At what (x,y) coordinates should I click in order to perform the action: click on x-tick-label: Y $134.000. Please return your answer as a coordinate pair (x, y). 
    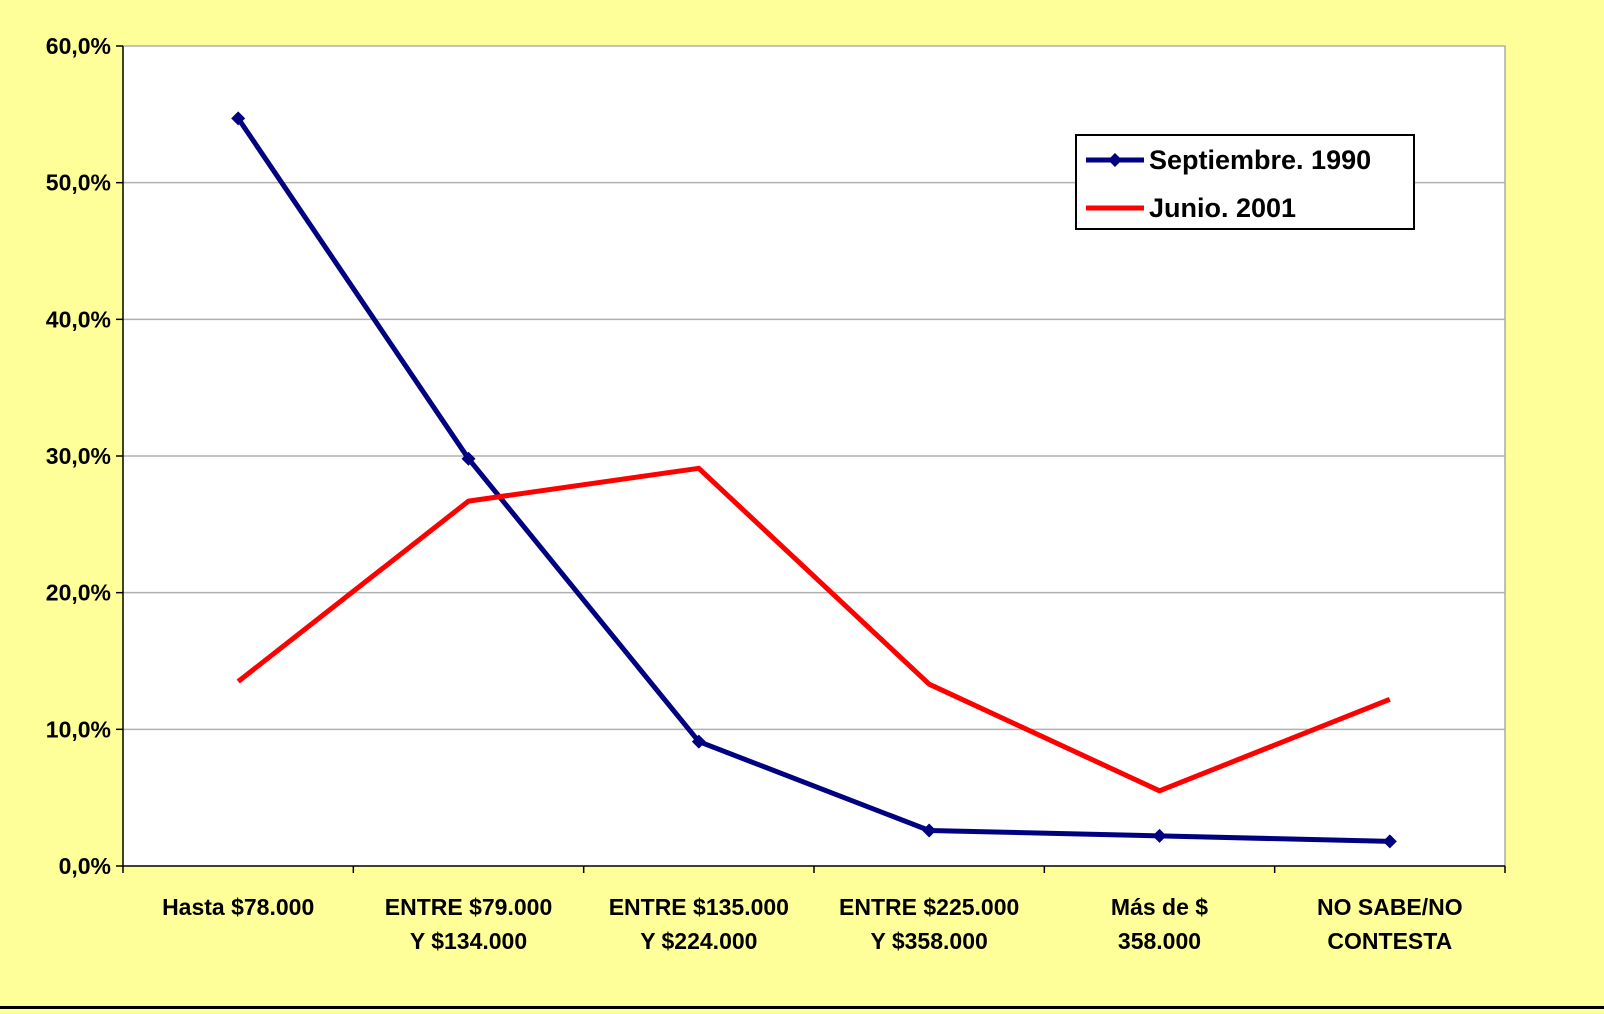
    Looking at the image, I should click on (468, 941).